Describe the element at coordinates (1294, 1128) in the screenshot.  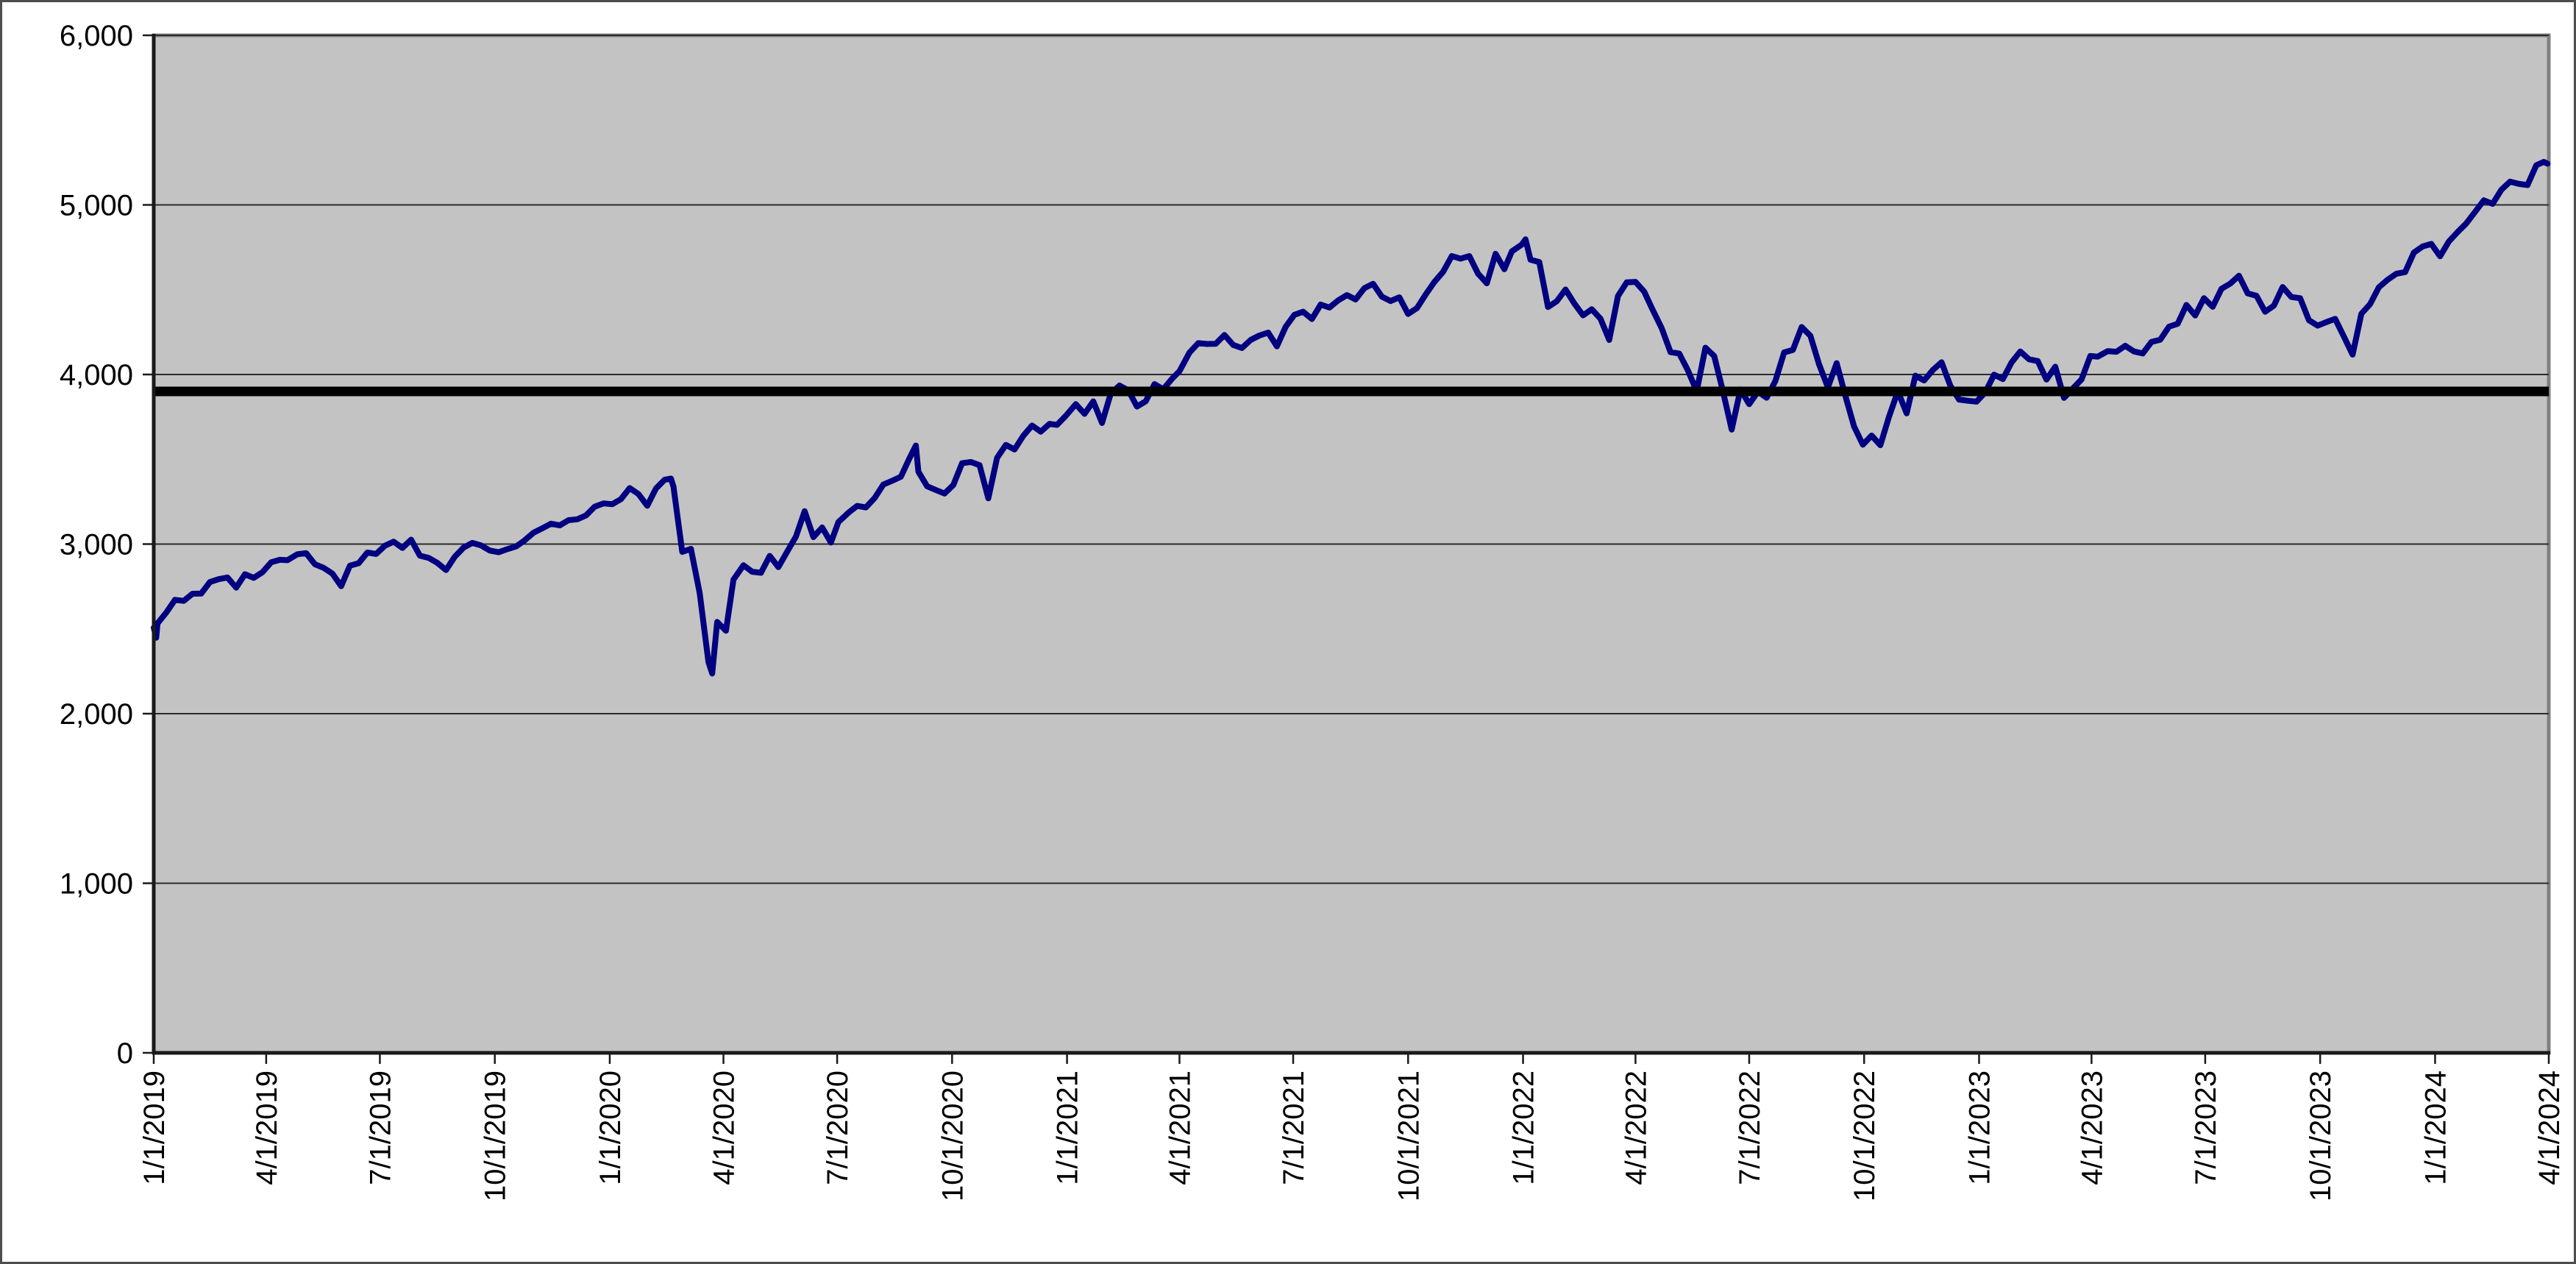
I see `x-tick-label: 7/1/2021` at that location.